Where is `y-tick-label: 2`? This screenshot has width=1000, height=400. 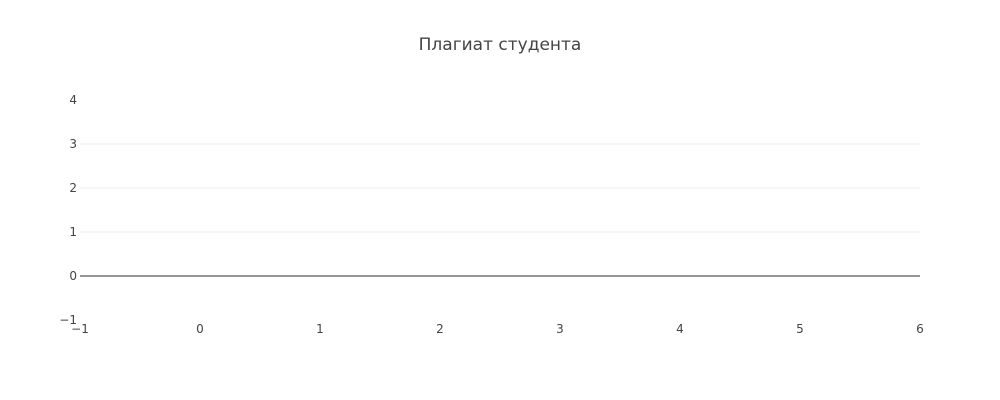
y-tick-label: 2 is located at coordinates (73, 188).